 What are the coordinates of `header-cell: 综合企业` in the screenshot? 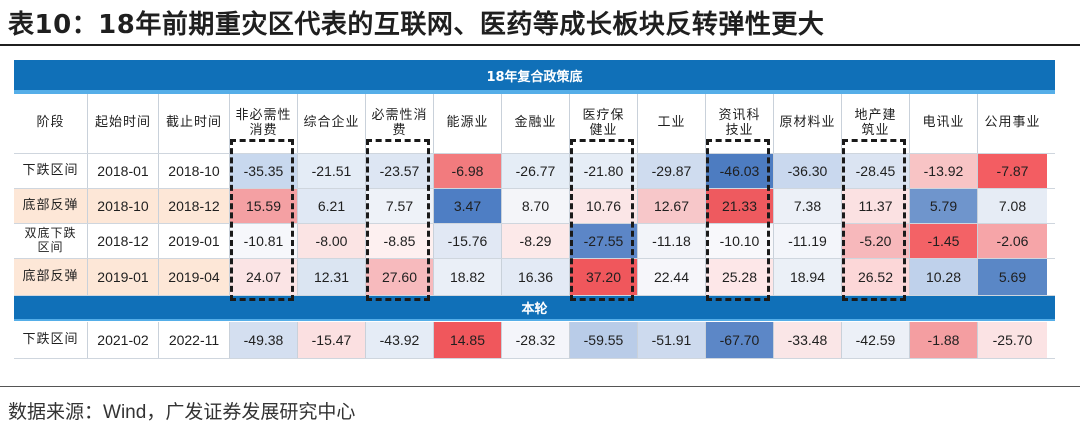 It's located at (332, 123).